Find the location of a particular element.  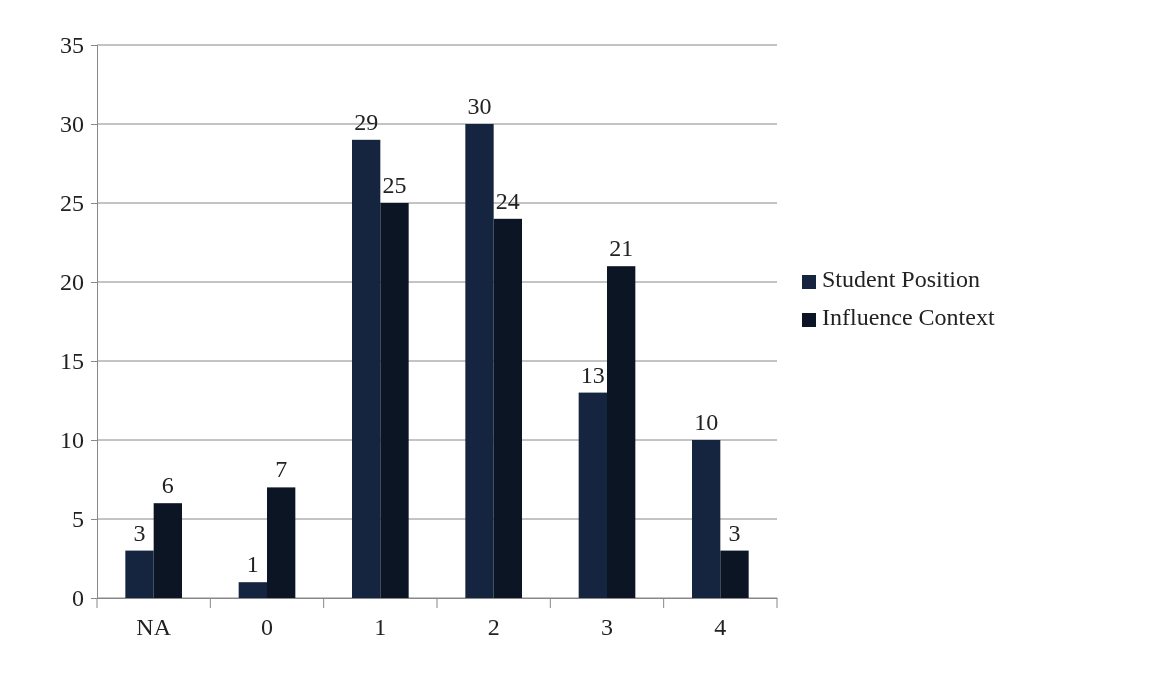

y-tick-label: 15 is located at coordinates (72, 361).